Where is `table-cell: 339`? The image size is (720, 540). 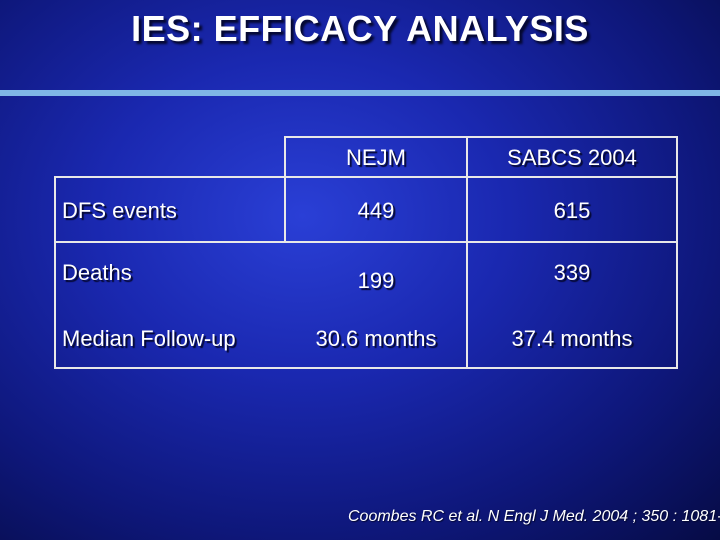 table-cell: 339 is located at coordinates (572, 272).